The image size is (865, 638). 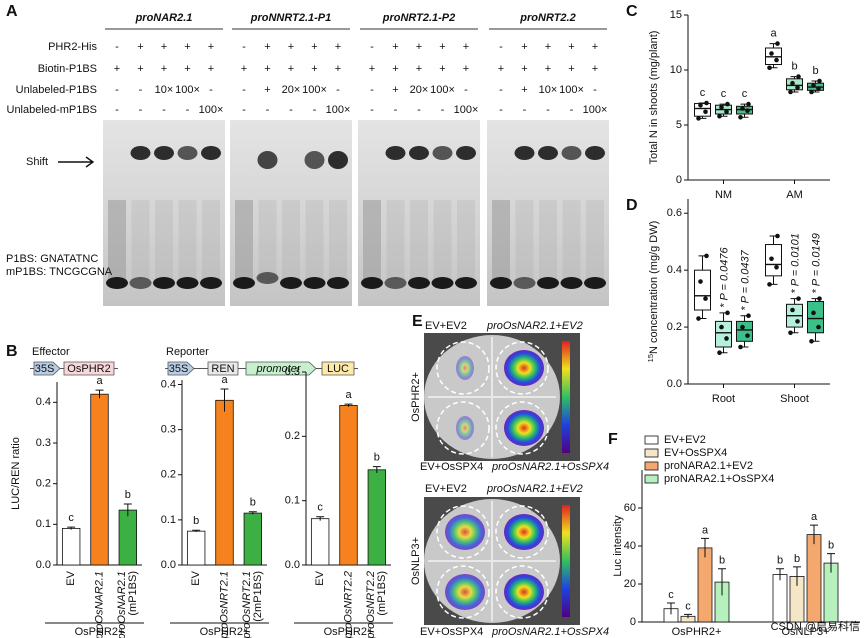 I want to click on y-axis-label: Total N in shoots (mg/plant), so click(x=654, y=98).